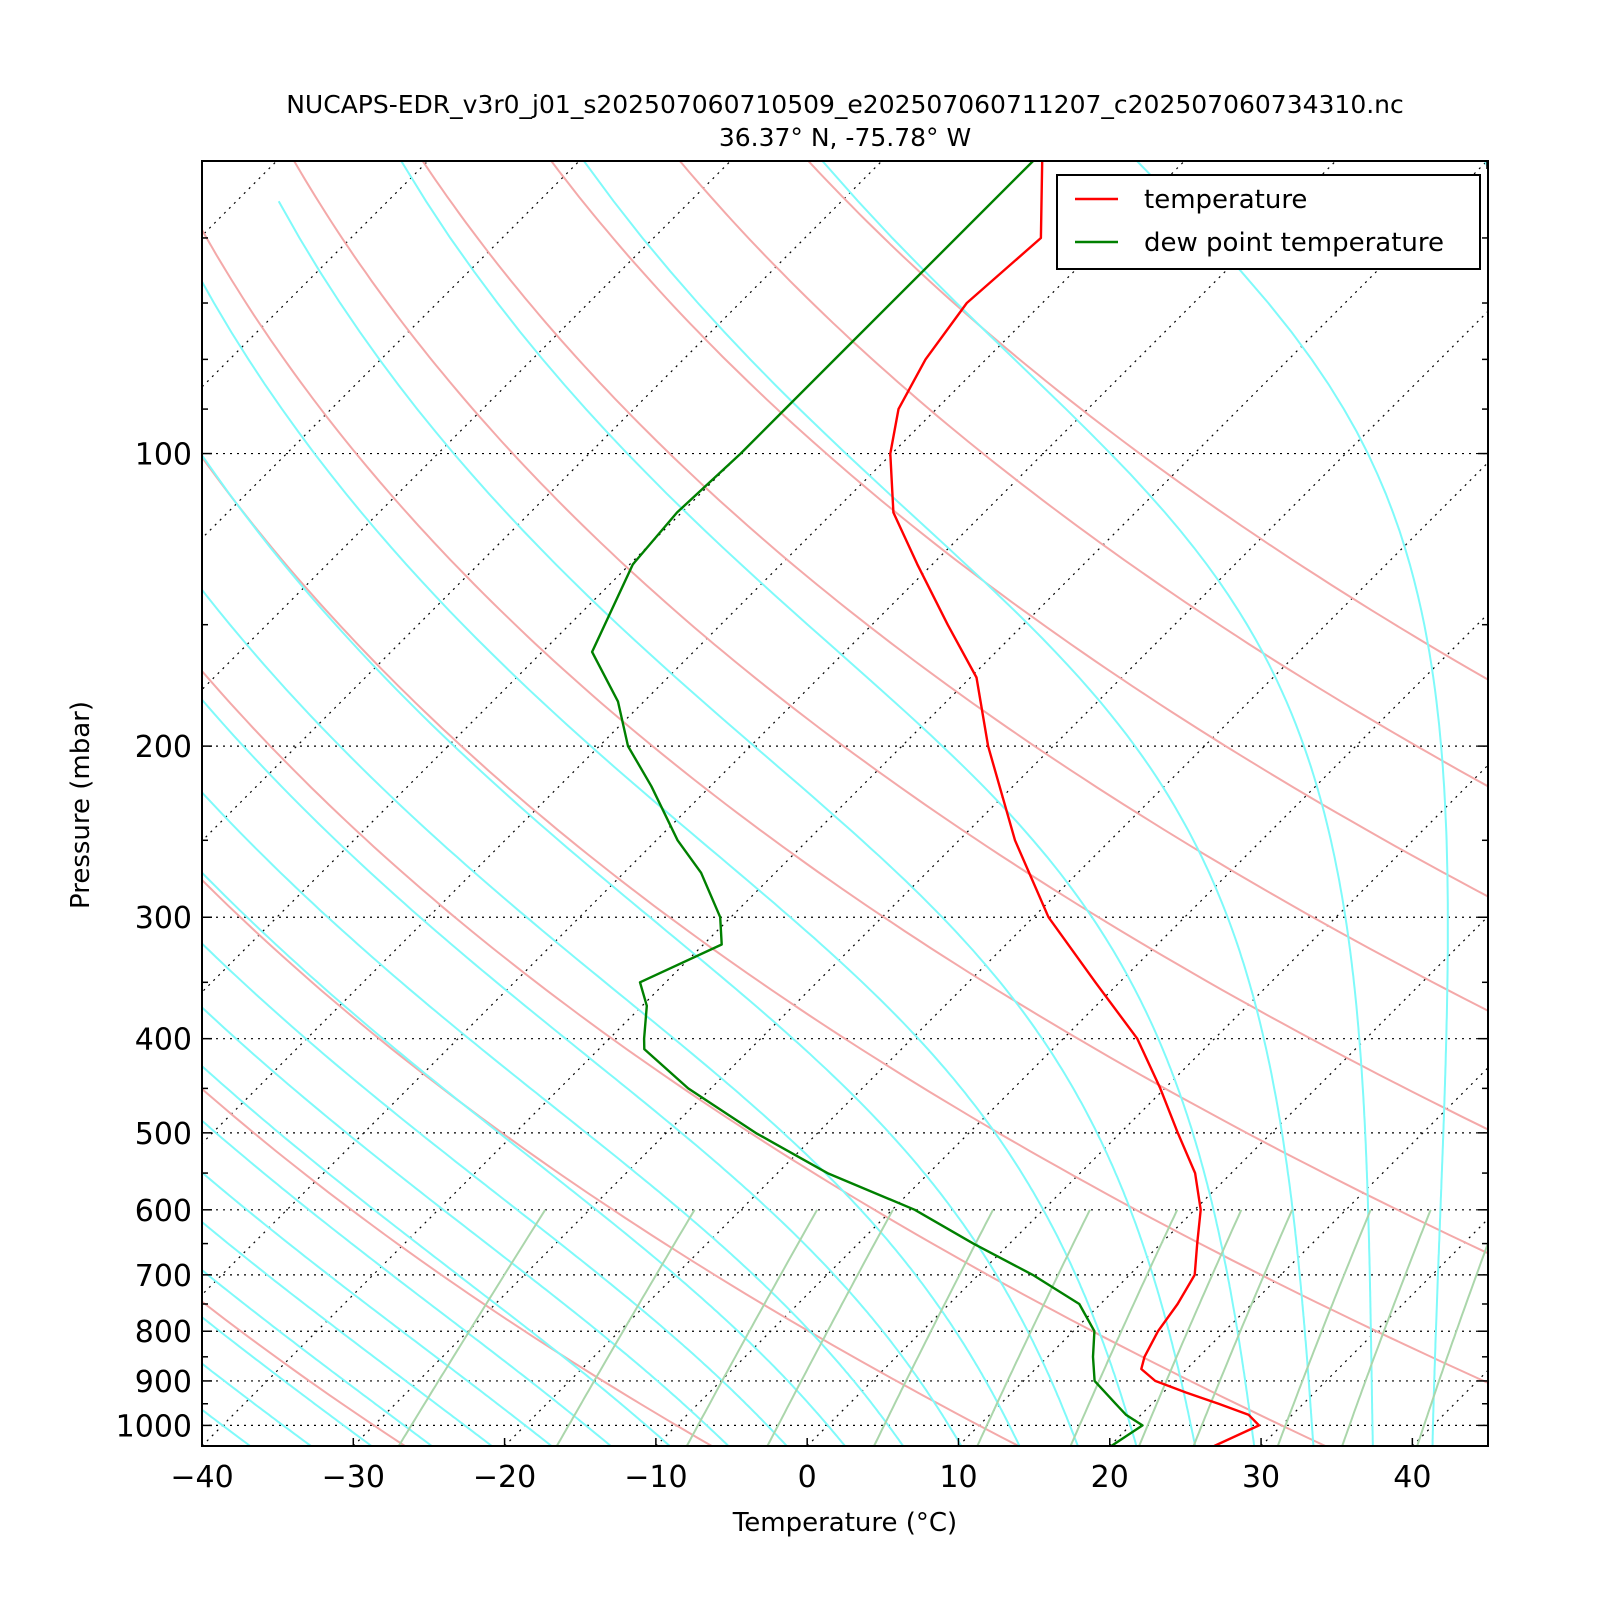  I want to click on y-tick-label: 700, so click(163, 1276).